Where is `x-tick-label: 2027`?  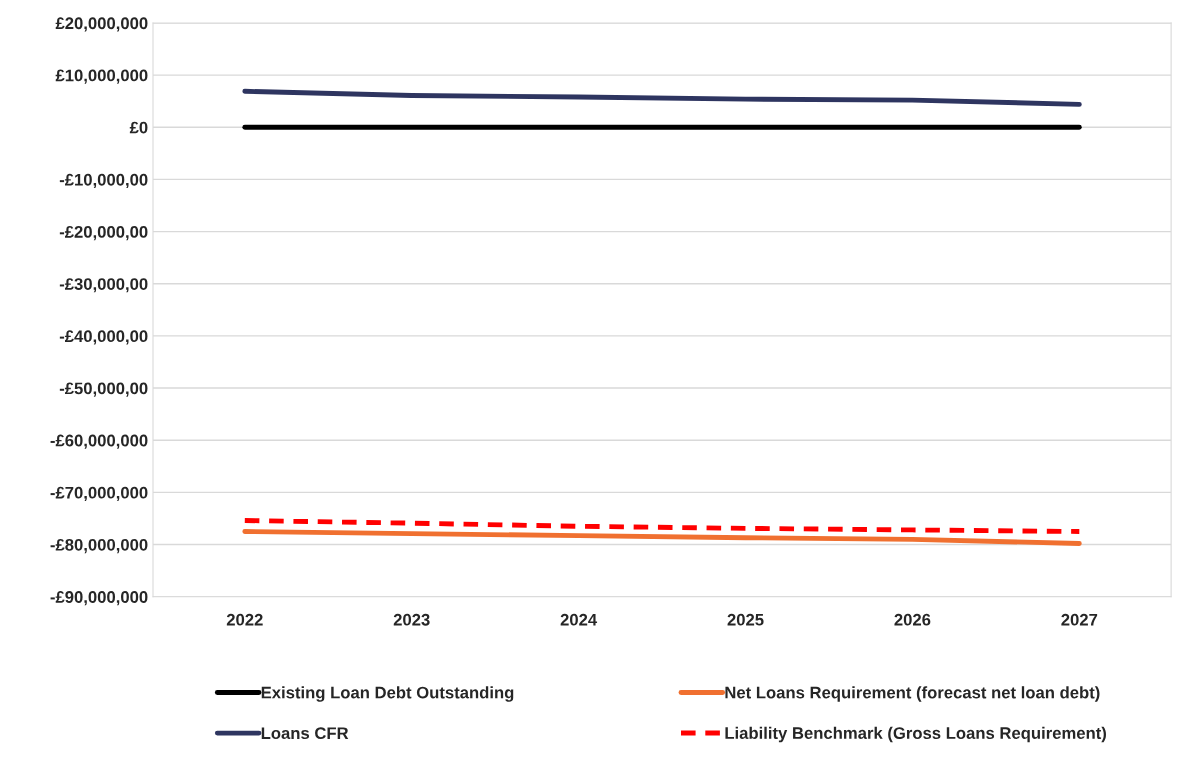 x-tick-label: 2027 is located at coordinates (1079, 619).